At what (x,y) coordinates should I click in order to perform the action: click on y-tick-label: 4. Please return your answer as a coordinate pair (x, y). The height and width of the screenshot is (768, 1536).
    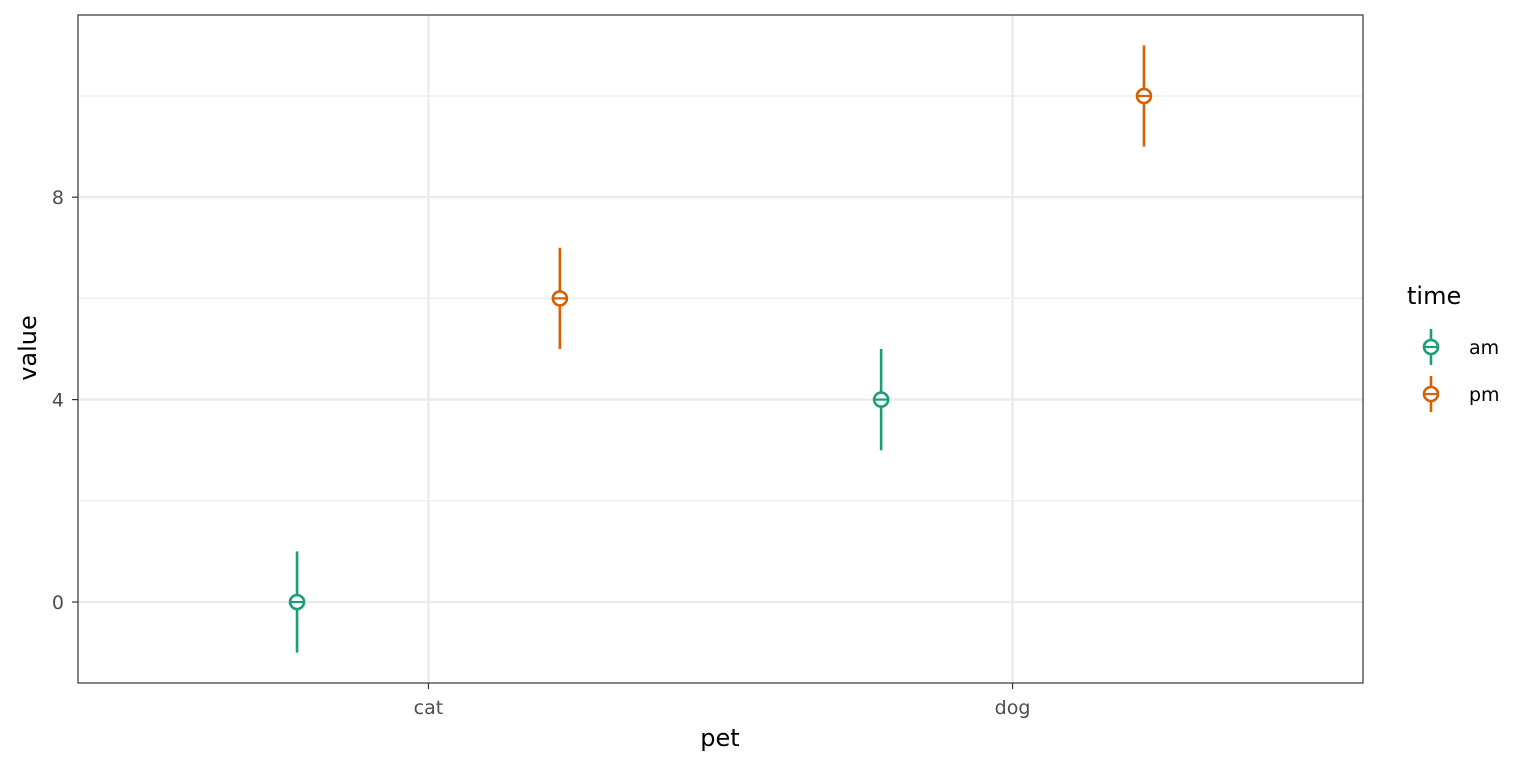
    Looking at the image, I should click on (58, 401).